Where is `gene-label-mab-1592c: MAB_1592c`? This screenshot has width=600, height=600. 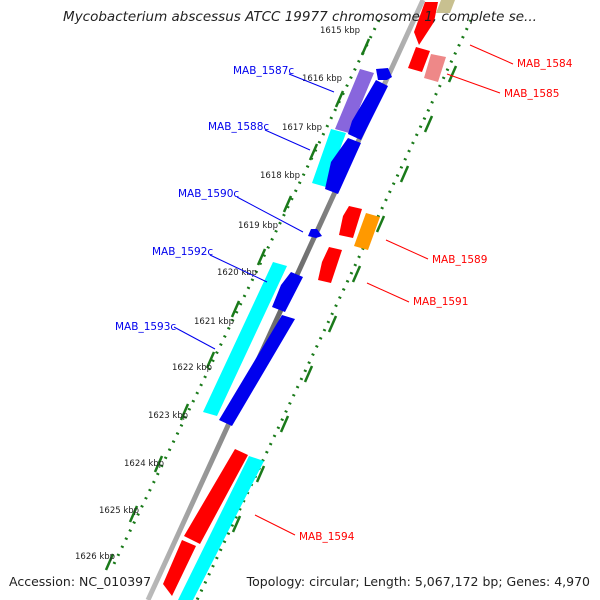 gene-label-mab-1592c: MAB_1592c is located at coordinates (182, 252).